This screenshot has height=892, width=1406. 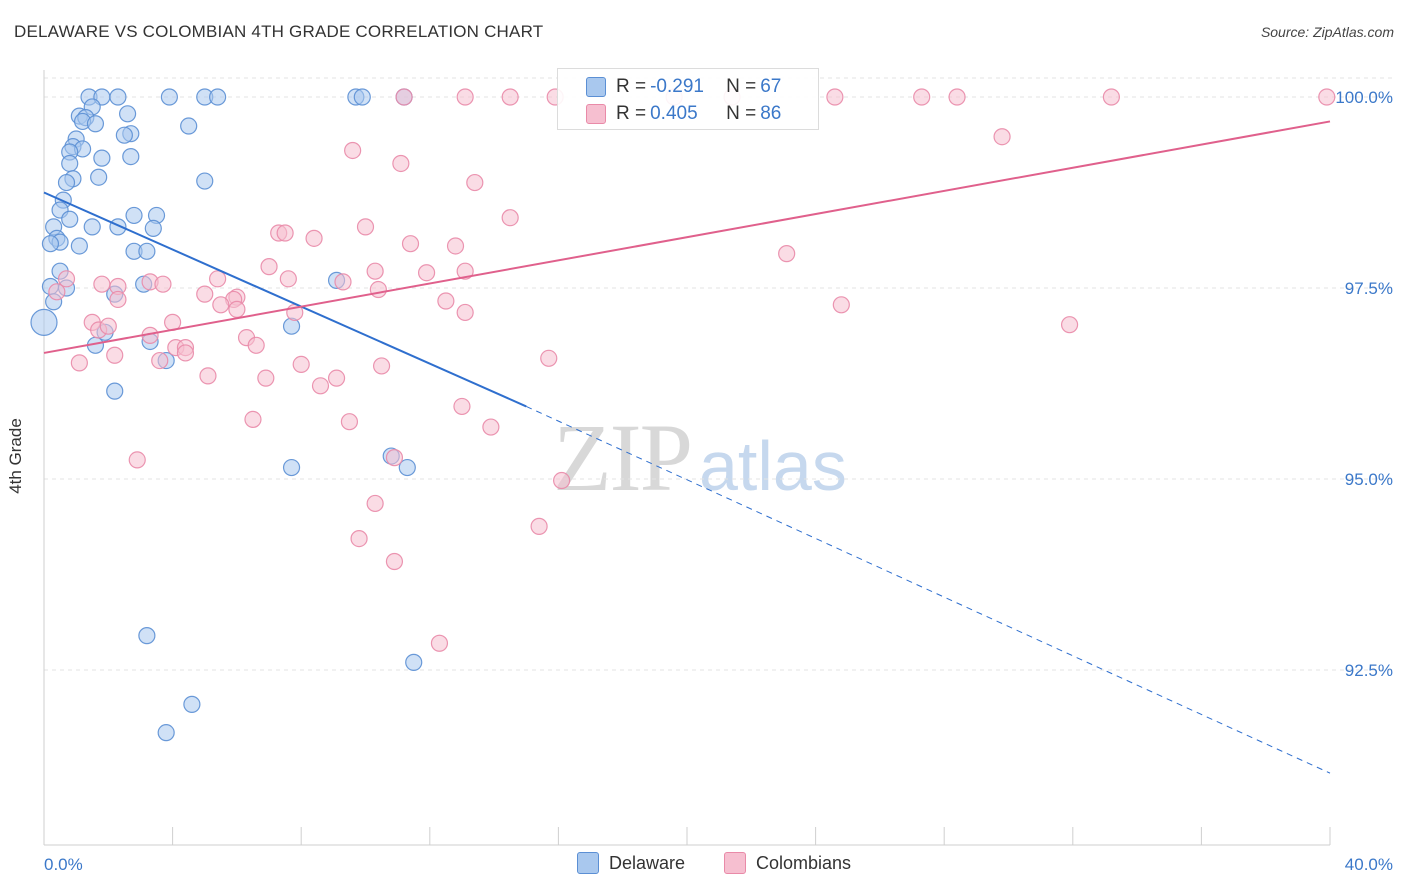 I want to click on correlation-legend: R = -0.291 N = 67 R = 0.405 N = 86, so click(x=688, y=99).